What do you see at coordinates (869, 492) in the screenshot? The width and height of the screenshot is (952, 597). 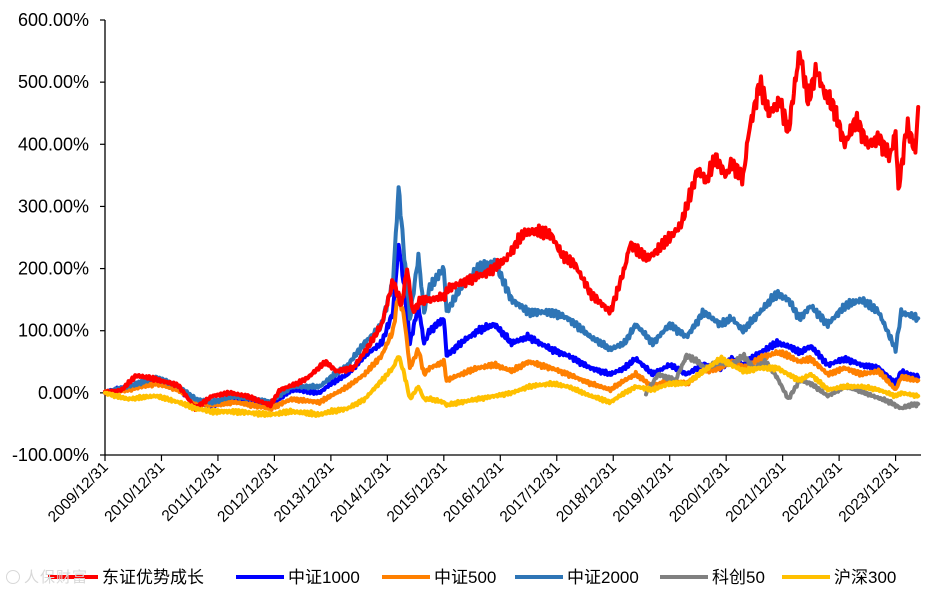 I see `x-tick-label: 2023/12/31` at bounding box center [869, 492].